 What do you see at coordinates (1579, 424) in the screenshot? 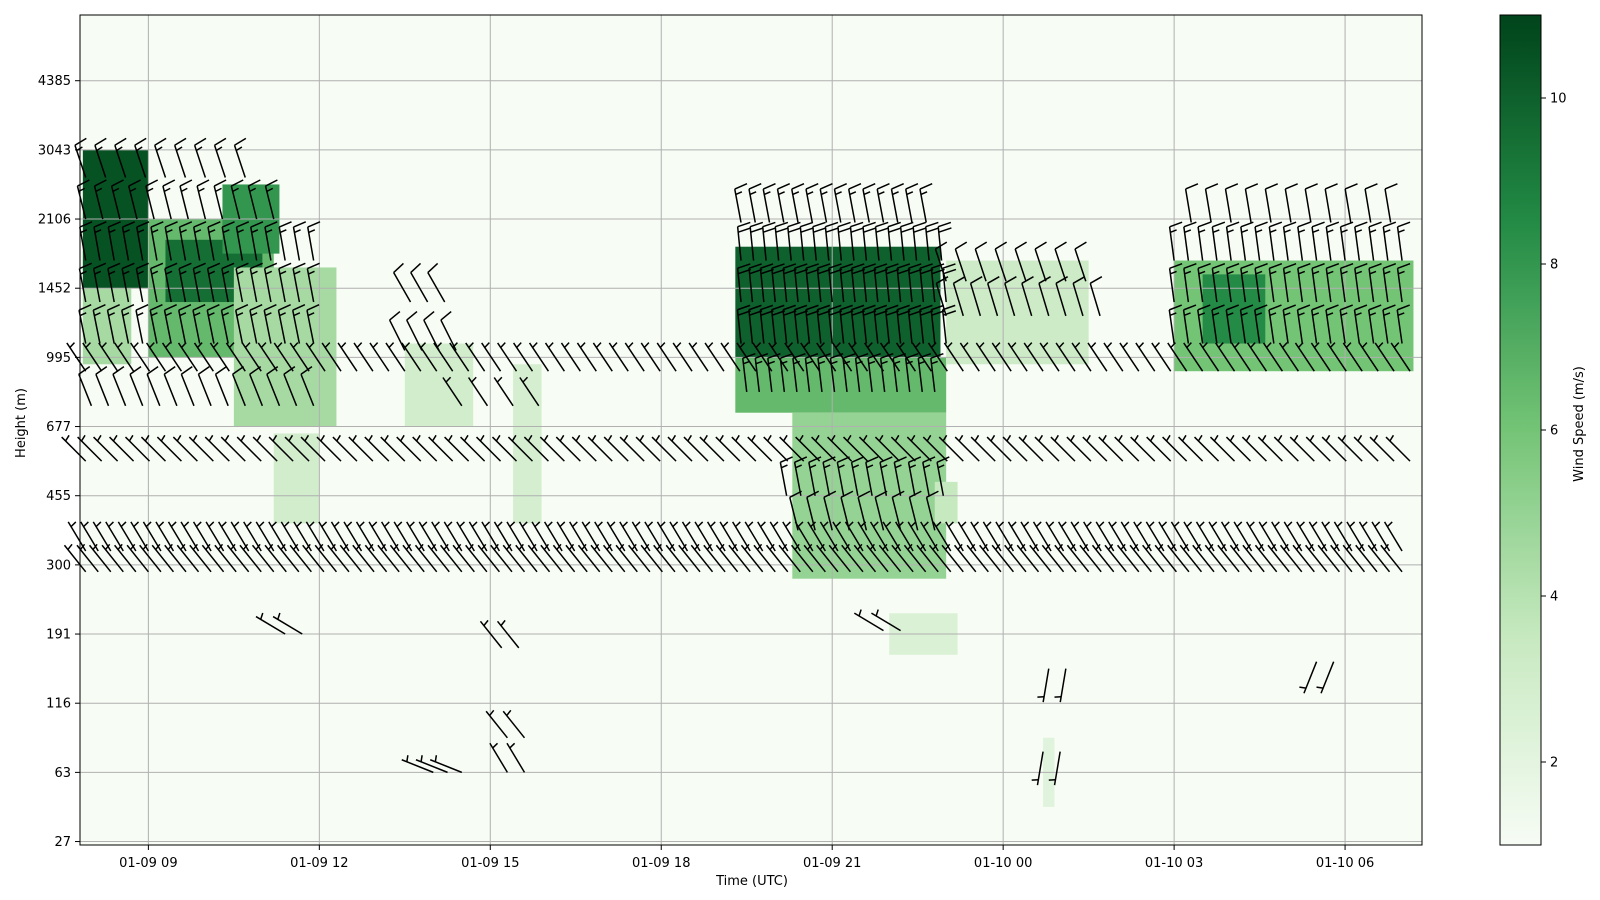
I see `colorbar-label: Wind Speed (m/s)` at bounding box center [1579, 424].